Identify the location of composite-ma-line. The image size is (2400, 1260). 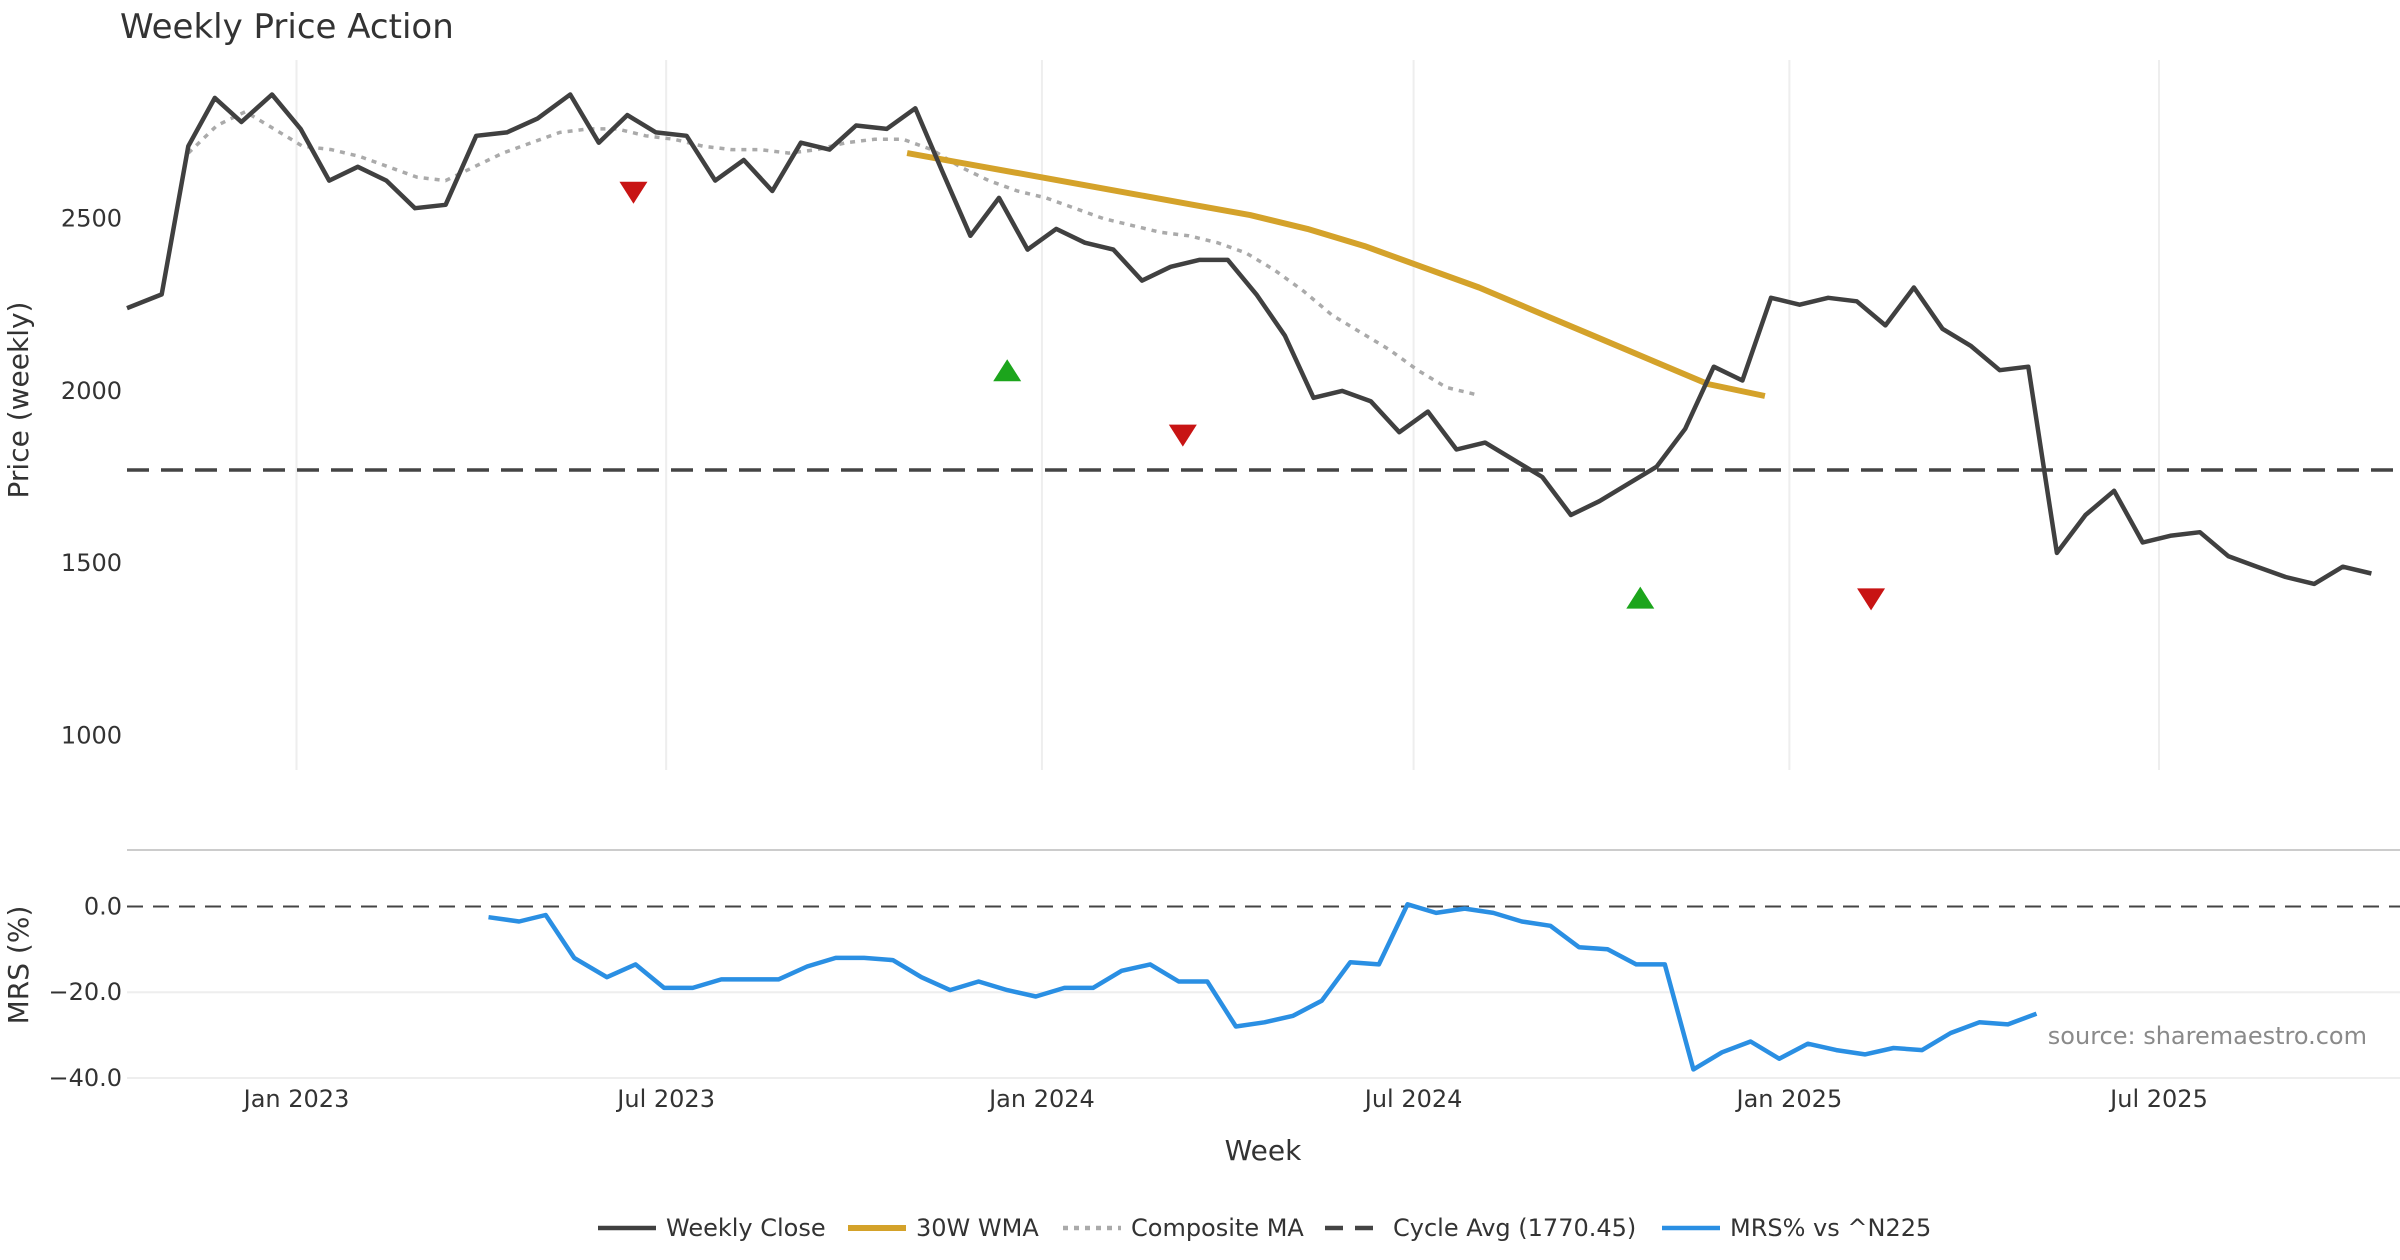
(831, 253).